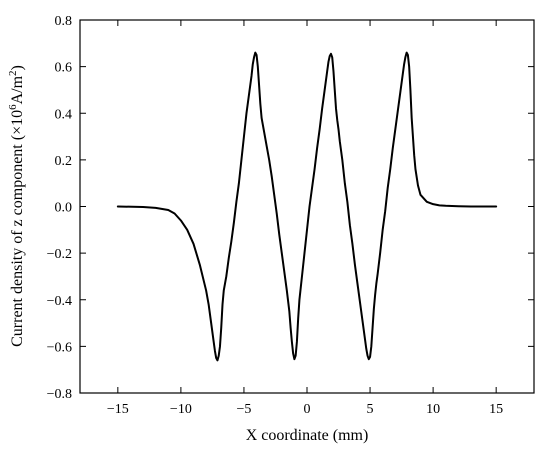 This screenshot has height=450, width=550. What do you see at coordinates (307, 409) in the screenshot?
I see `x-tick-label: 0` at bounding box center [307, 409].